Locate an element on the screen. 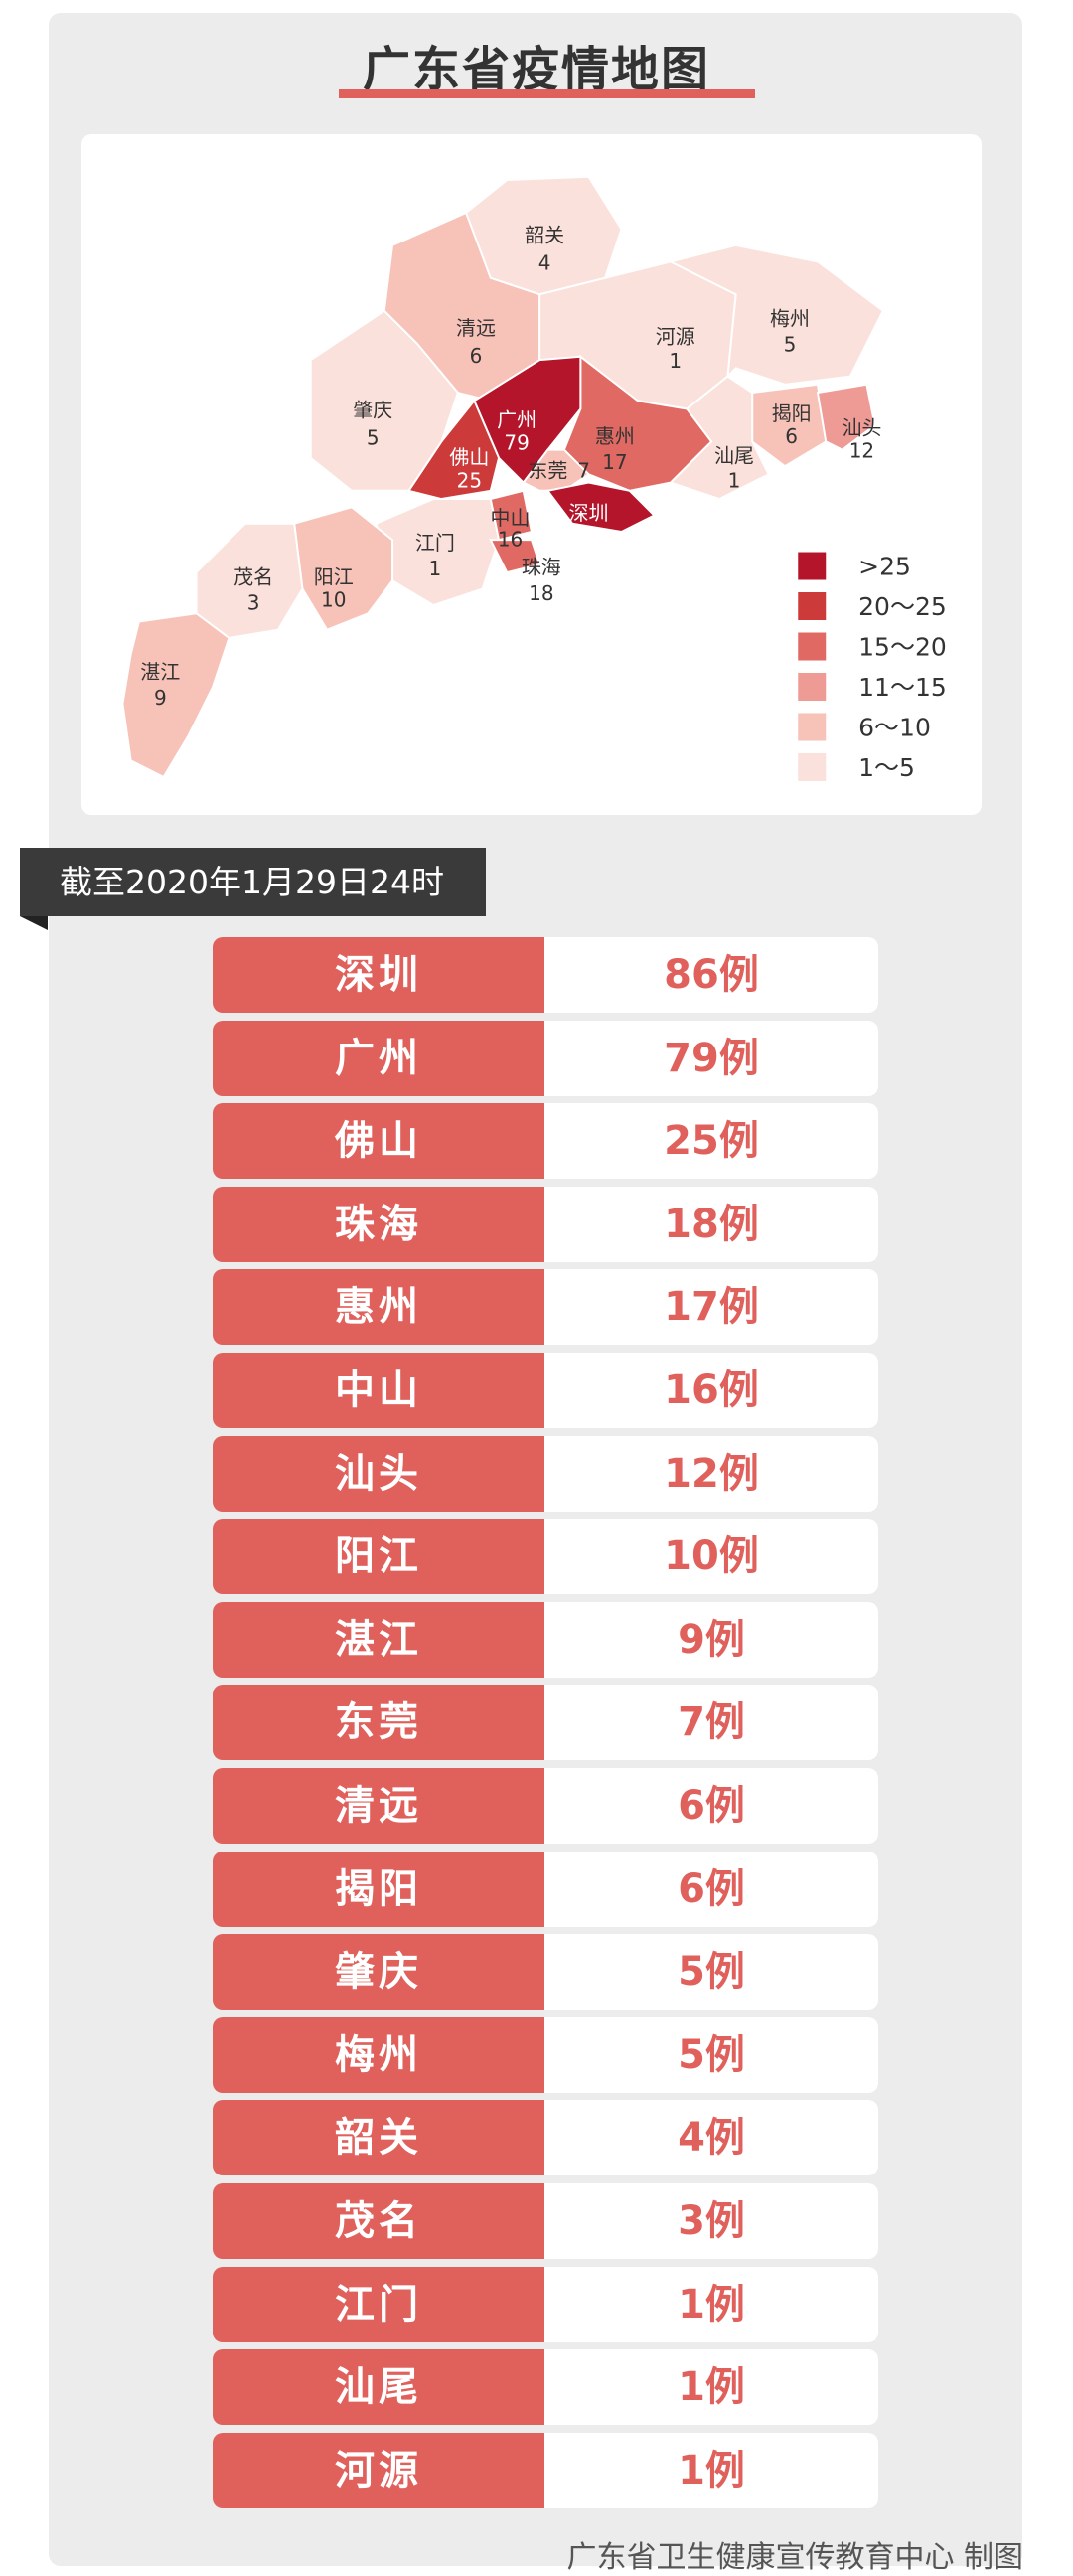  region-value: 9 is located at coordinates (160, 698).